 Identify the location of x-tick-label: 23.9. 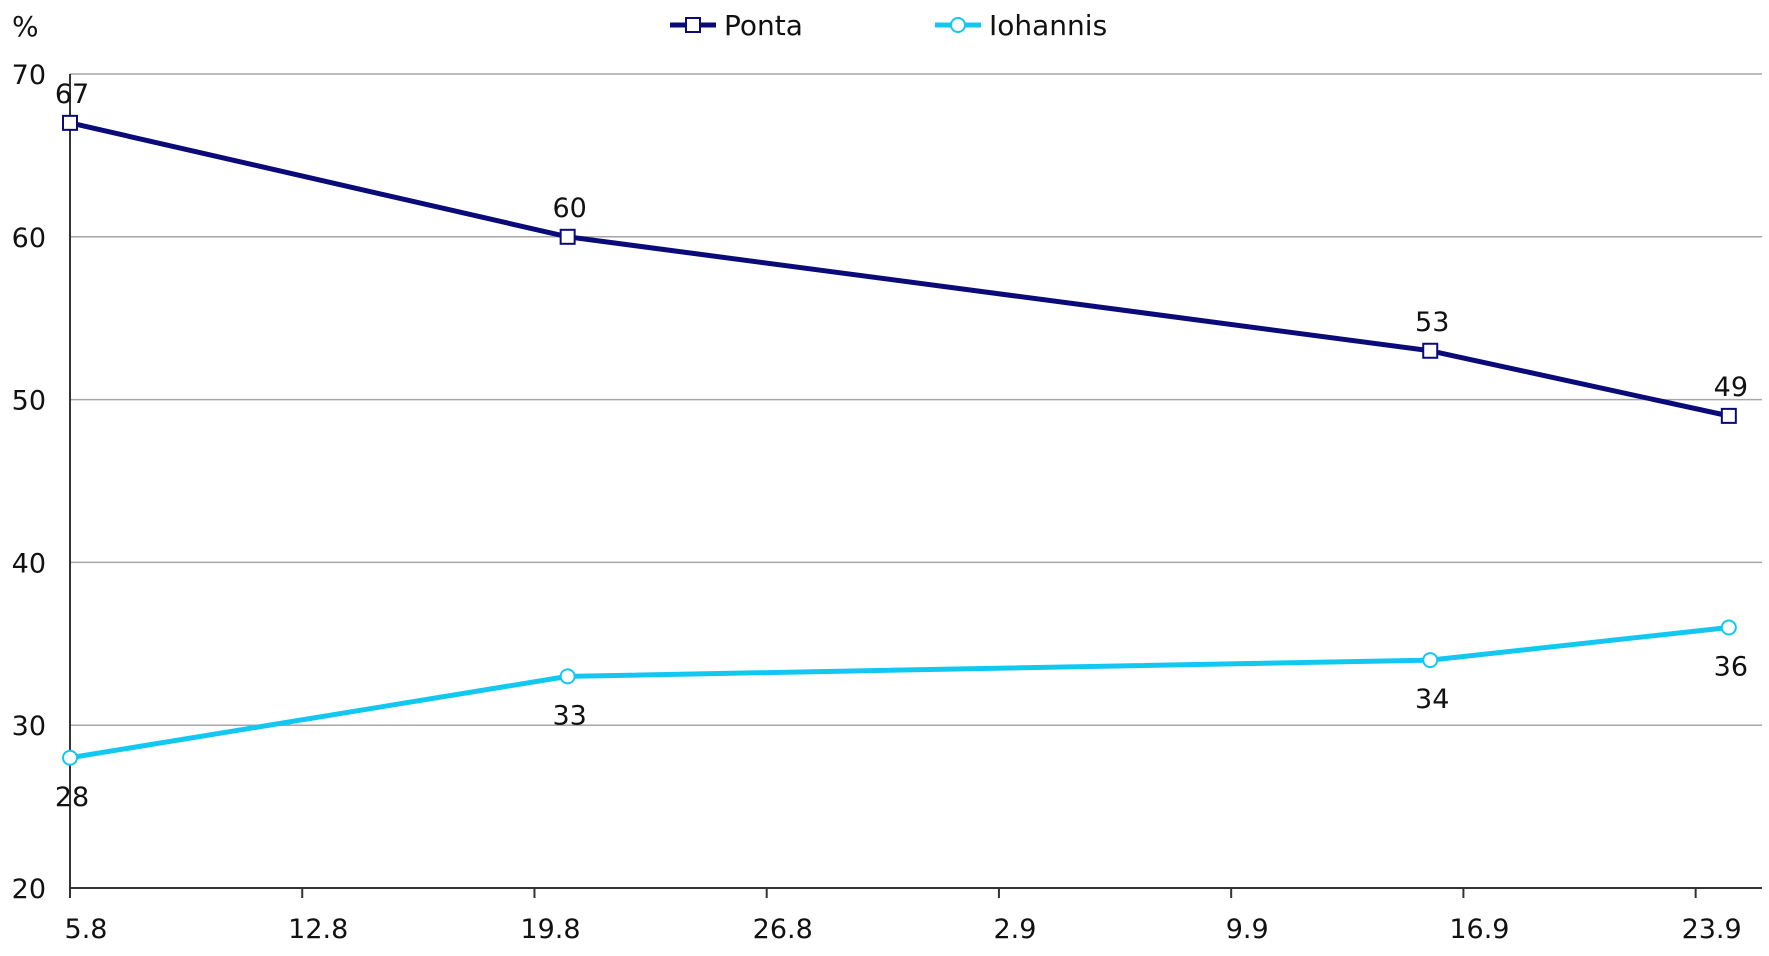
(1712, 929).